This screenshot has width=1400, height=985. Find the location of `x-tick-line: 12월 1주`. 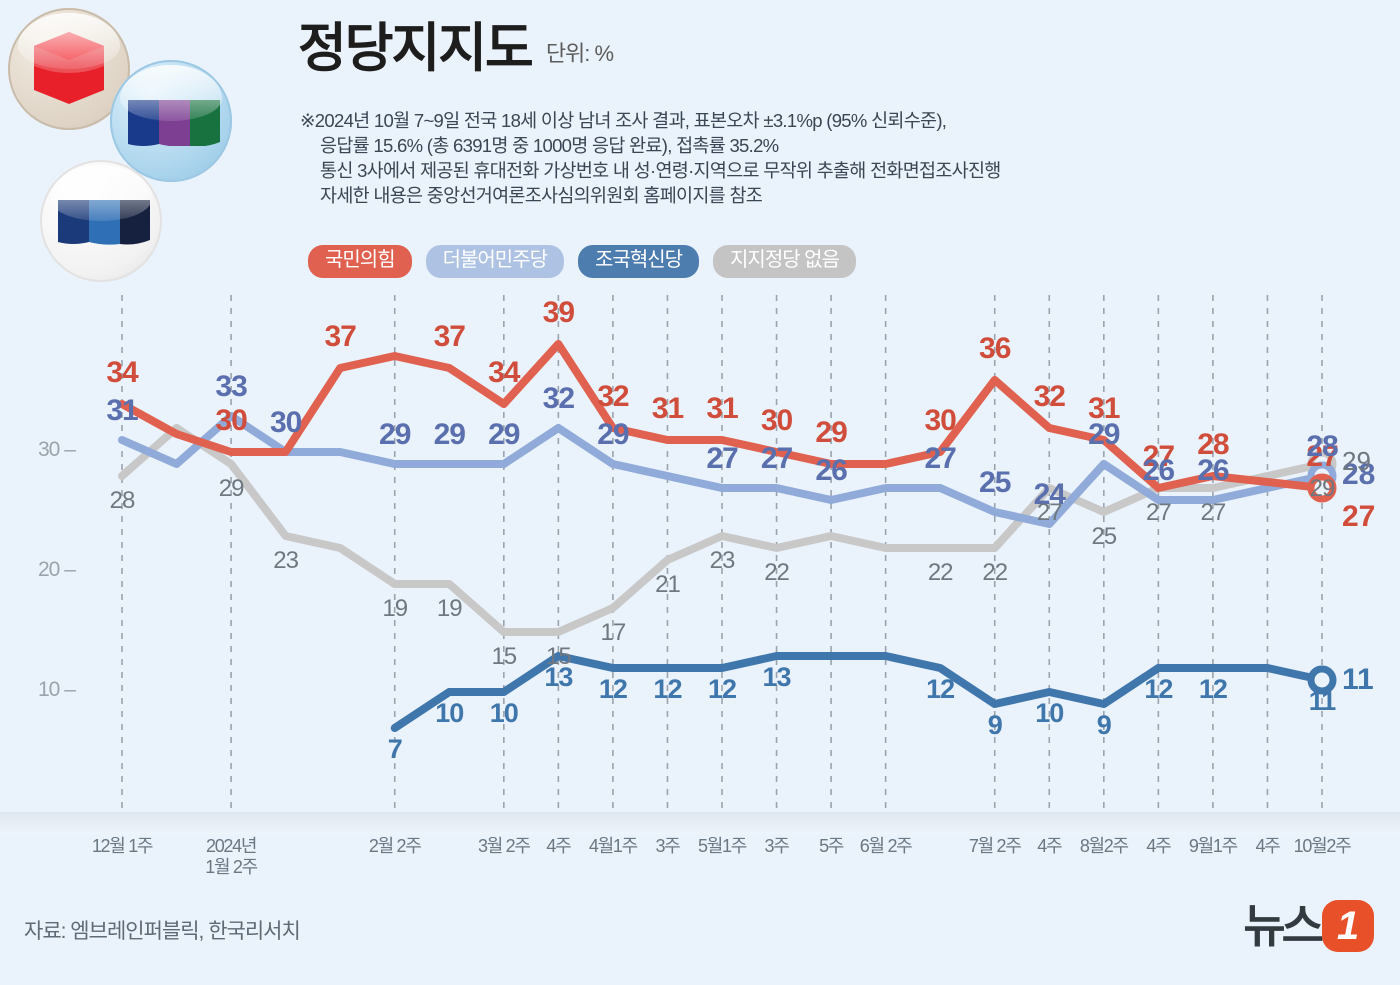

x-tick-line: 12월 1주 is located at coordinates (122, 846).